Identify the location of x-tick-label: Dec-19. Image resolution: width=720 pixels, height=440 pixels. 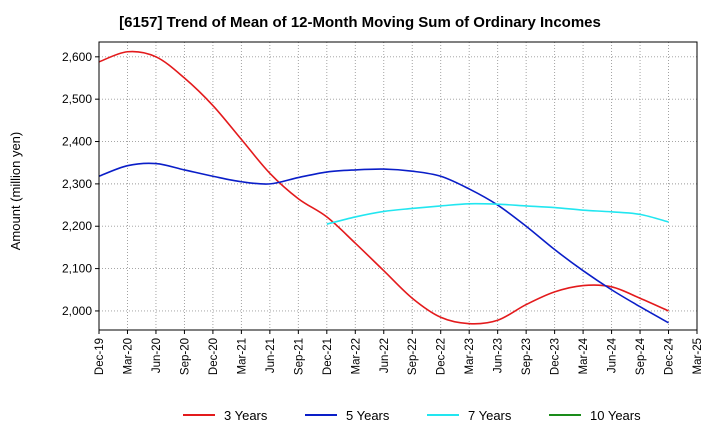
(100, 356).